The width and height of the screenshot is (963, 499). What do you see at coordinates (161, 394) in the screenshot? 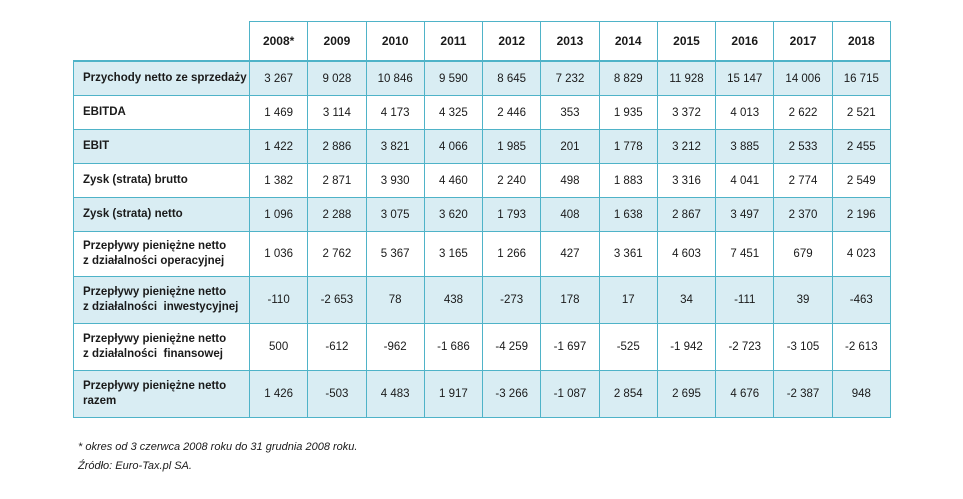
I see `row-label: Przepływy pieniężne netto razem` at bounding box center [161, 394].